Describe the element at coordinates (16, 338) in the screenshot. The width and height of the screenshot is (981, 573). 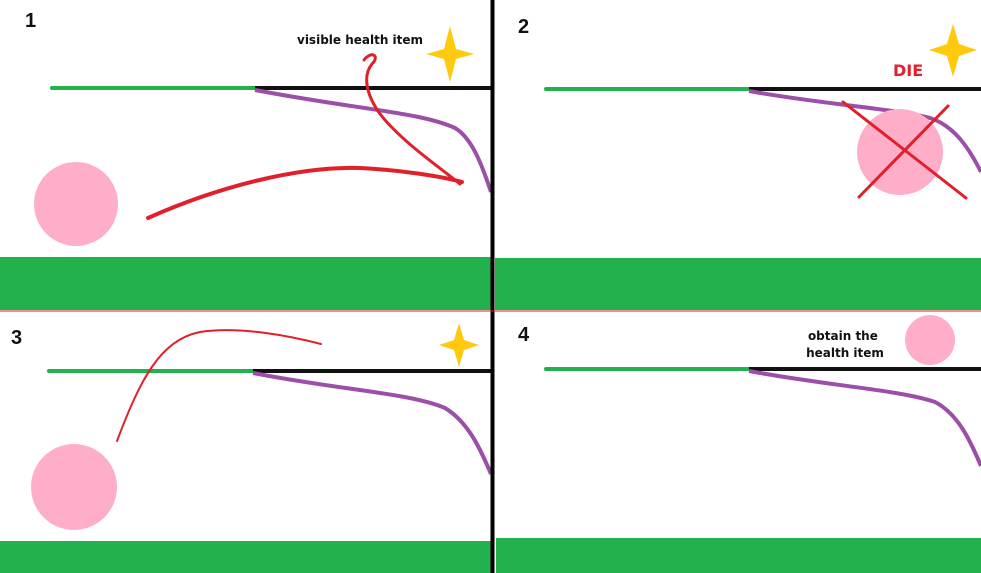
I see `panel-number: 3` at that location.